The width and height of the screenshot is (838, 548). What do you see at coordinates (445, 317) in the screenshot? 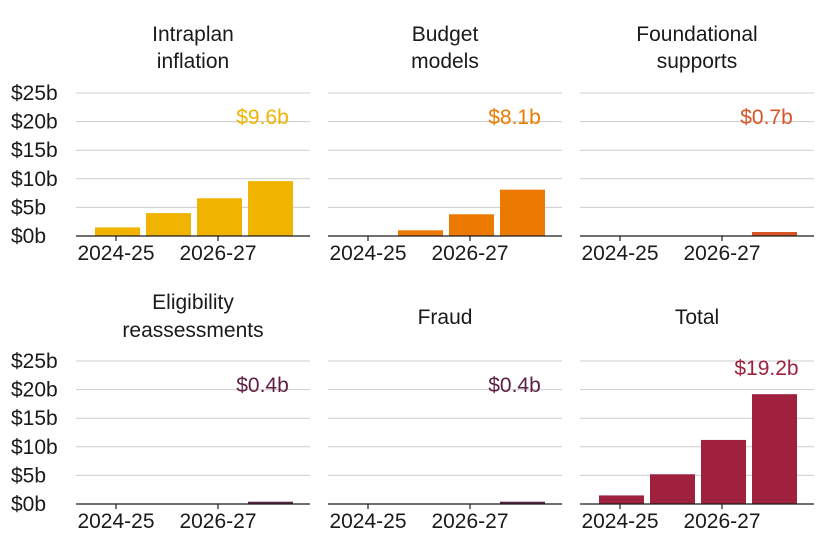
I see `panel-title: Fraud` at bounding box center [445, 317].